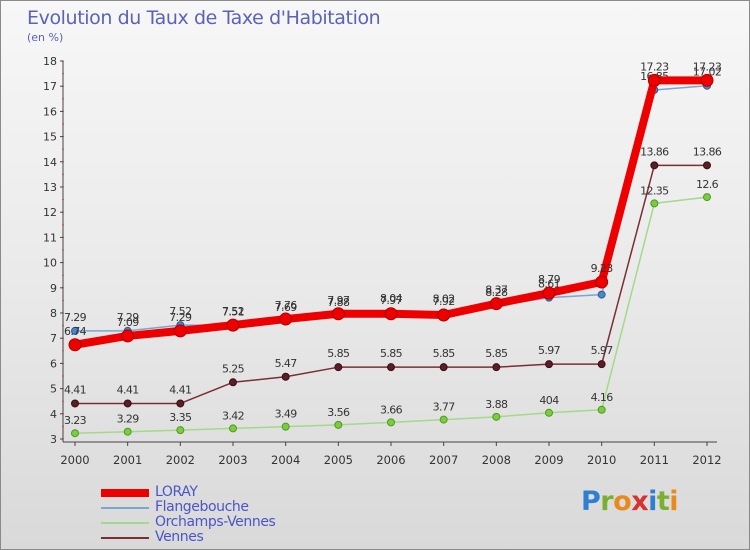  Describe the element at coordinates (180, 460) in the screenshot. I see `x-tick-label: 2002` at that location.